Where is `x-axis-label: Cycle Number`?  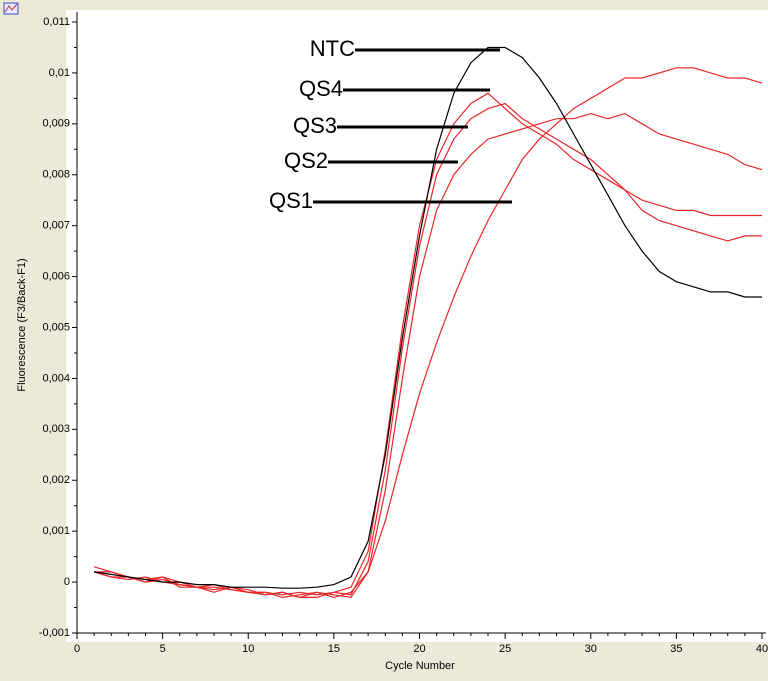 x-axis-label: Cycle Number is located at coordinates (420, 666).